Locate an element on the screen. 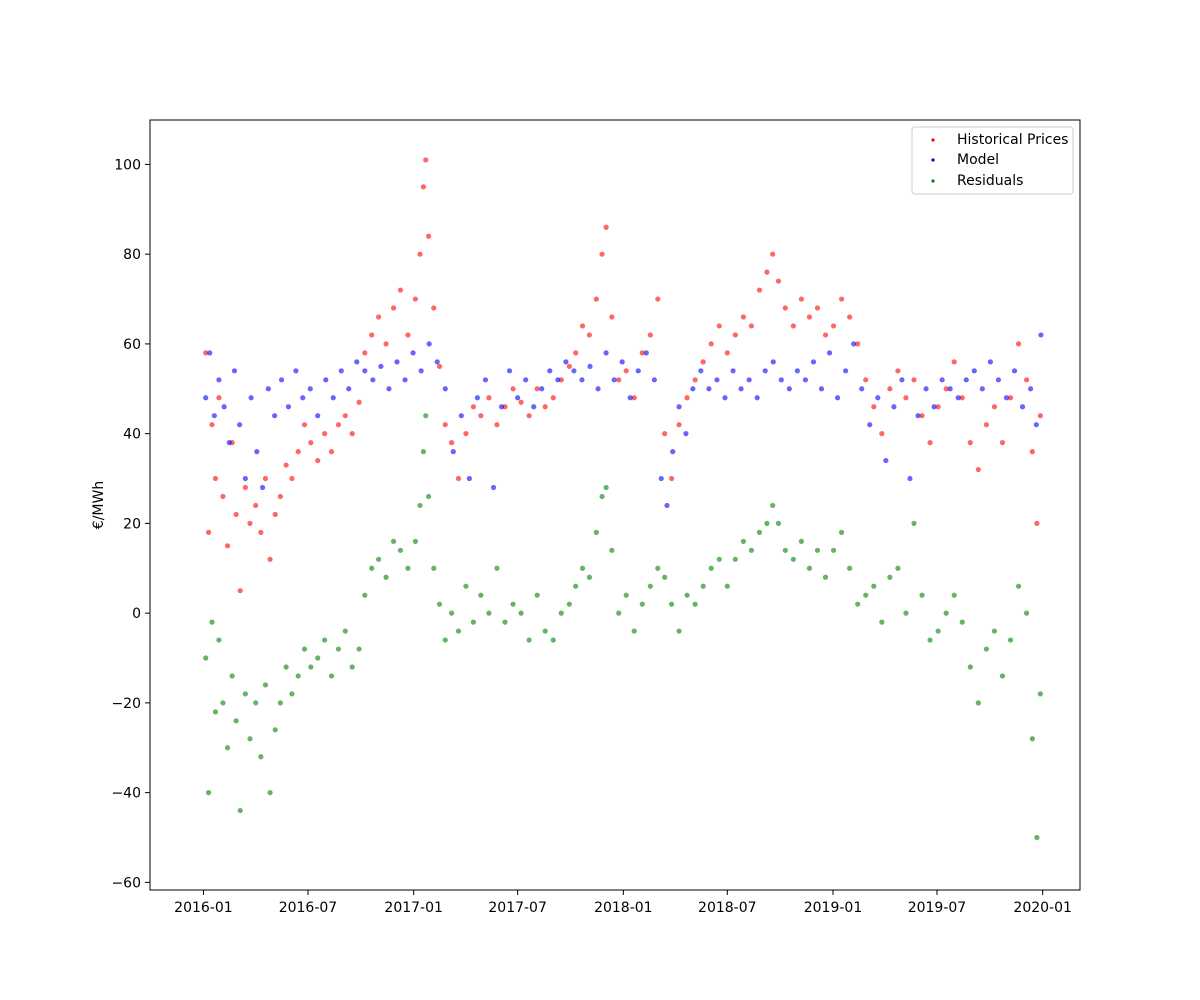 This screenshot has width=1200, height=1000. y-tick-label: 60 is located at coordinates (132, 345).